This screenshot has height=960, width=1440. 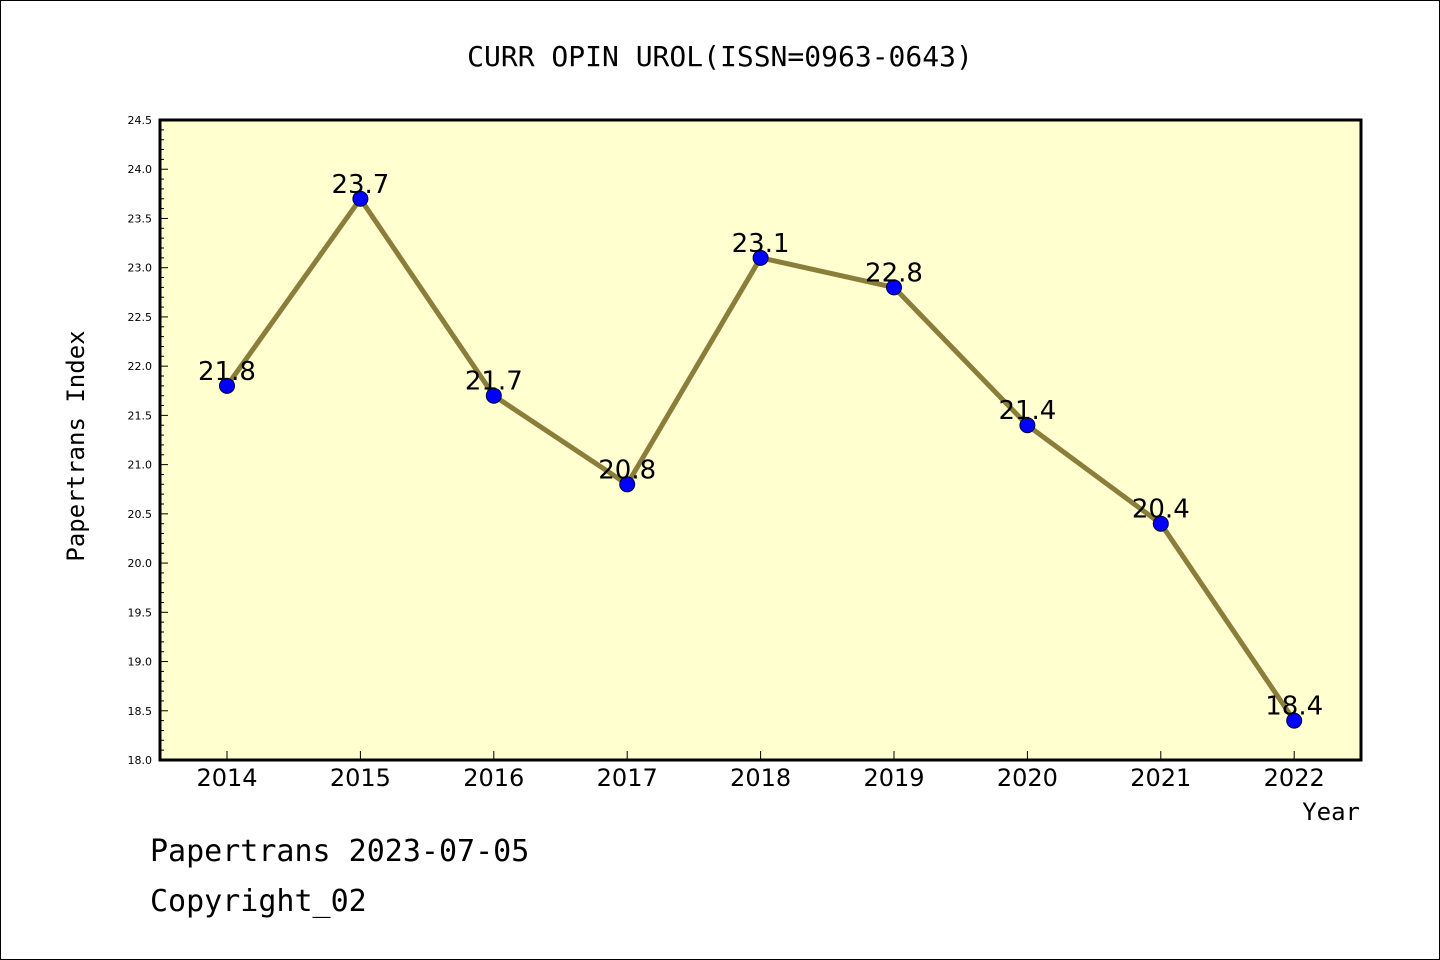 What do you see at coordinates (140, 169) in the screenshot?
I see `y-tick-label: 24.0` at bounding box center [140, 169].